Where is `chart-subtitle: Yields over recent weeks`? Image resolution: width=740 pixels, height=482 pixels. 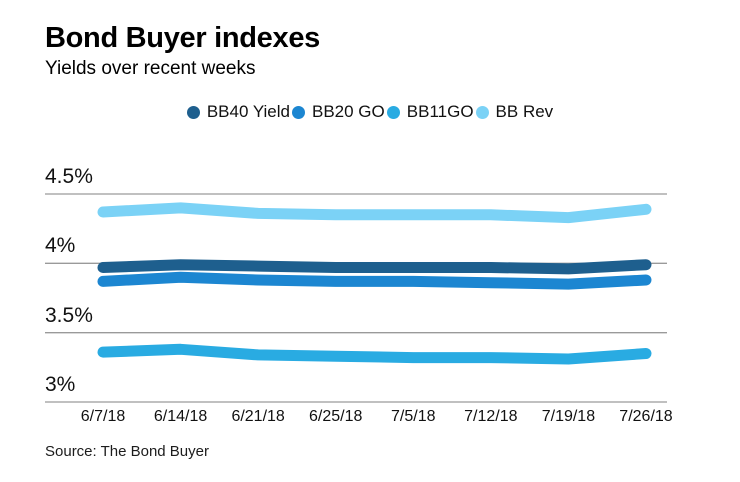
chart-subtitle: Yields over recent weeks is located at coordinates (150, 68).